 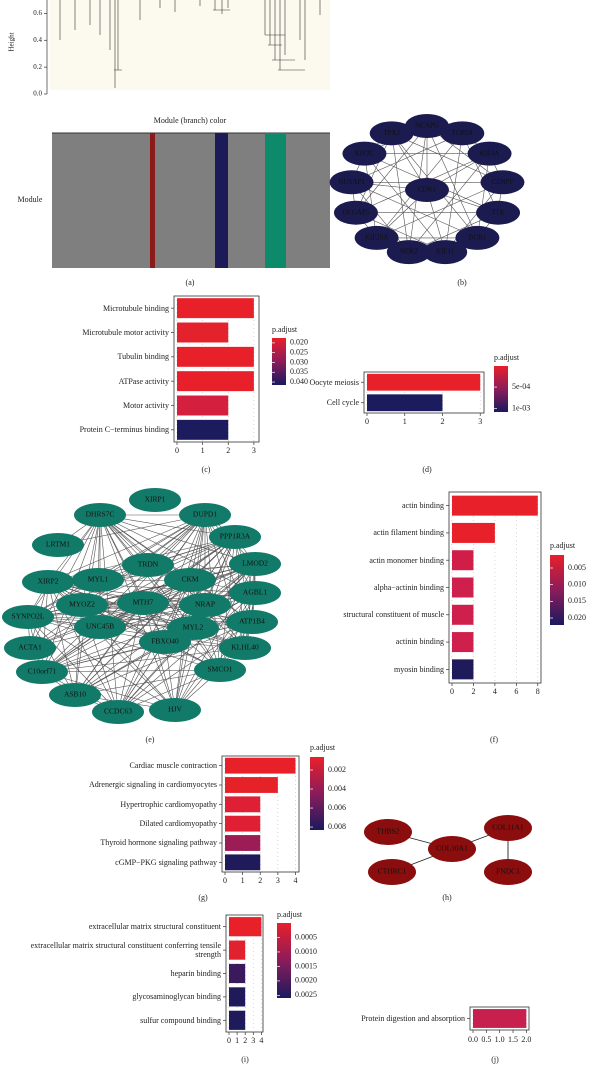 What do you see at coordinates (323, 747) in the screenshot?
I see `legend-title: p.adjust` at bounding box center [323, 747].